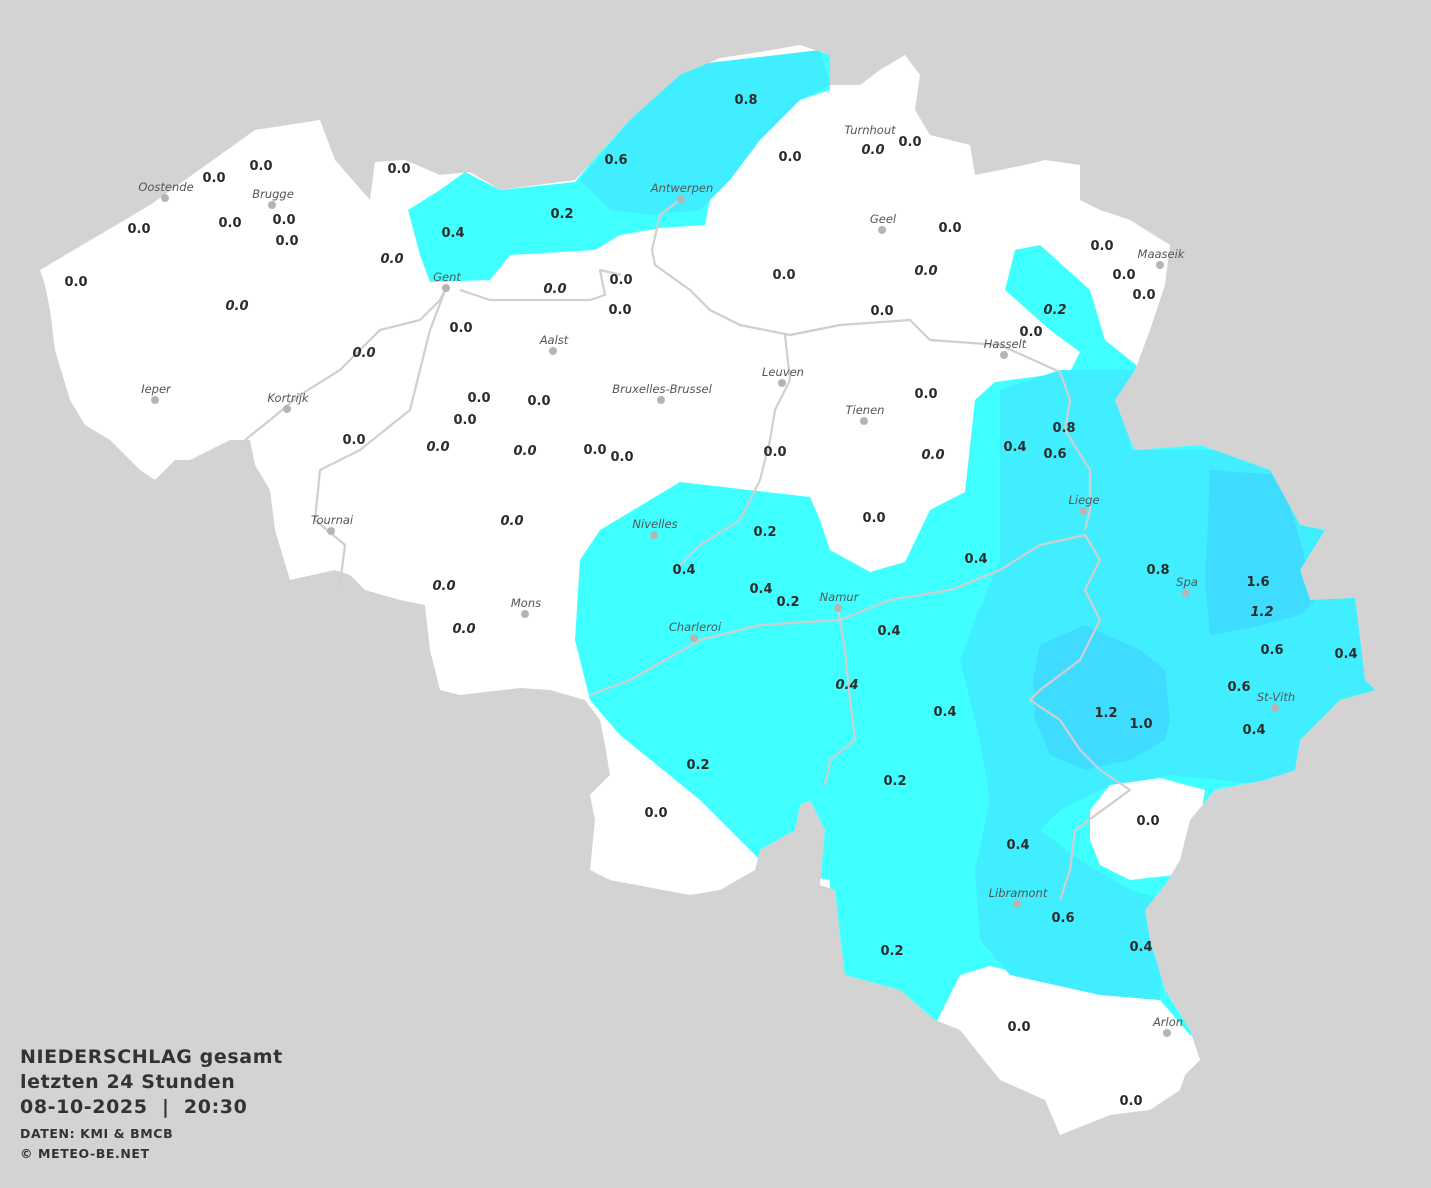  Describe the element at coordinates (654, 524) in the screenshot. I see `city-label: Nivelles` at that location.